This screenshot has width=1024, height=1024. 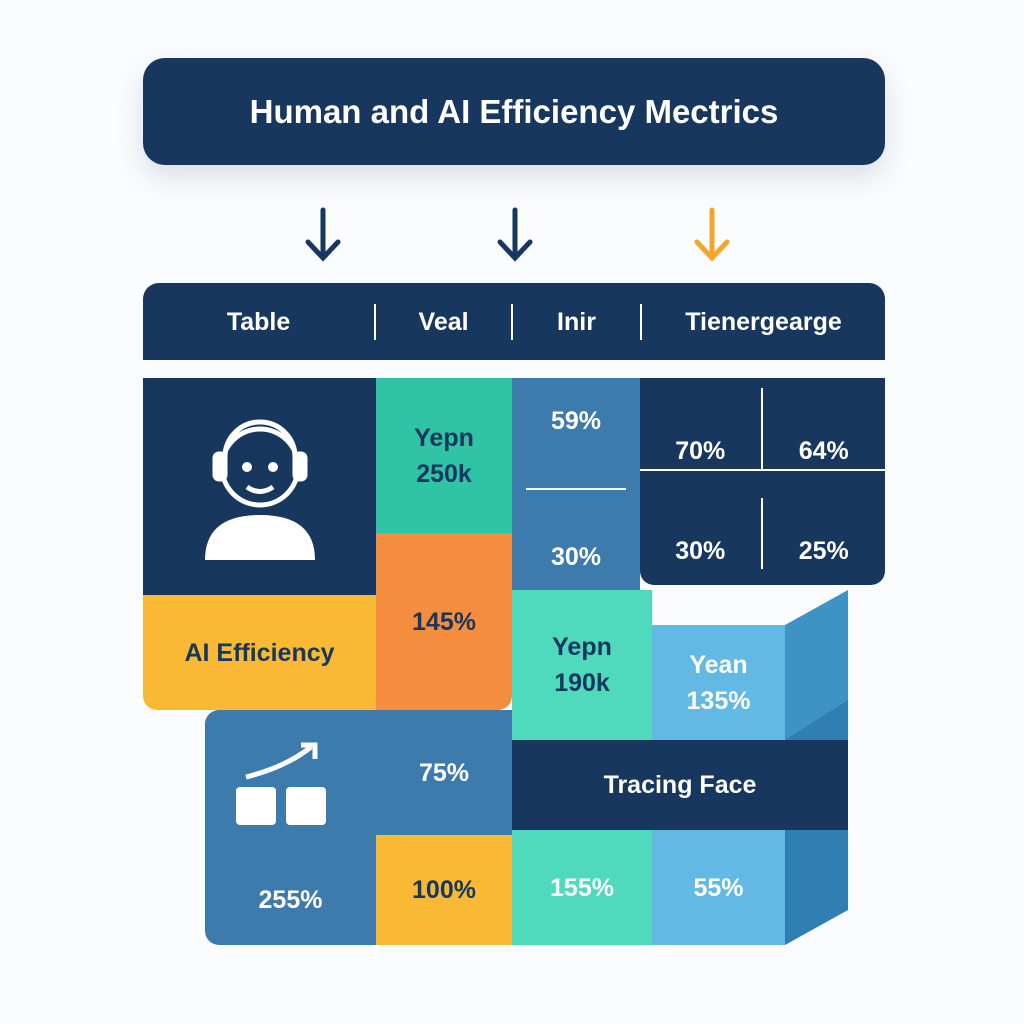 I want to click on title-box: Human and AI Efficiency Mectrics, so click(x=514, y=111).